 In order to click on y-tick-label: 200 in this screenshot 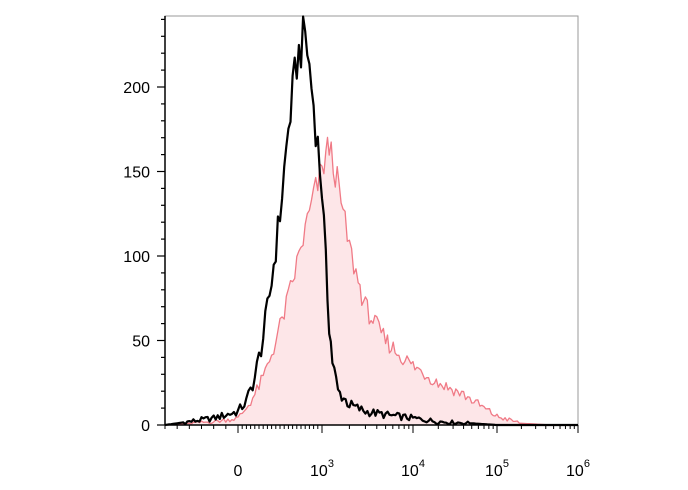, I will do `click(136, 88)`.